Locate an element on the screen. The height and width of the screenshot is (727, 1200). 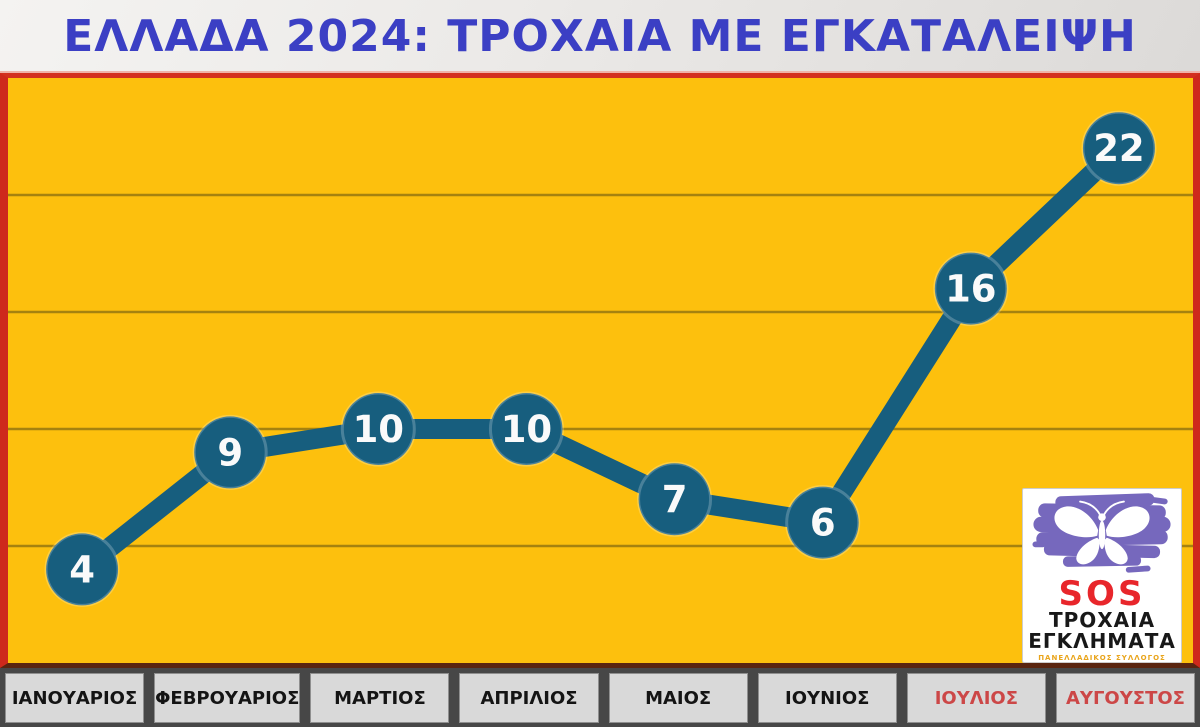
month-label: ΜΑΡΤΙΟΣ is located at coordinates (380, 698).